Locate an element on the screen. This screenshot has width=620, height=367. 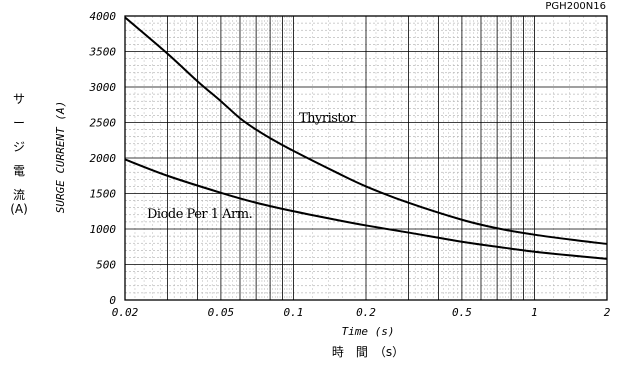
y-tick-labels: 0 500 1000 1500 2000 2500 3000 3500 4000 is located at coordinates (103, 158).